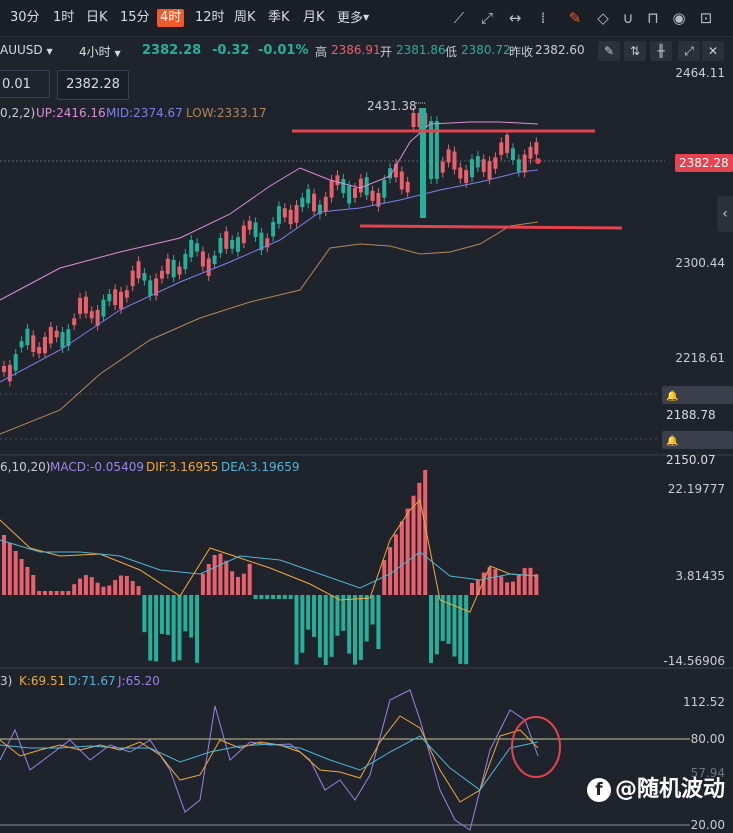 The image size is (733, 833). What do you see at coordinates (679, 18) in the screenshot?
I see `eye-icon: ◉` at bounding box center [679, 18].